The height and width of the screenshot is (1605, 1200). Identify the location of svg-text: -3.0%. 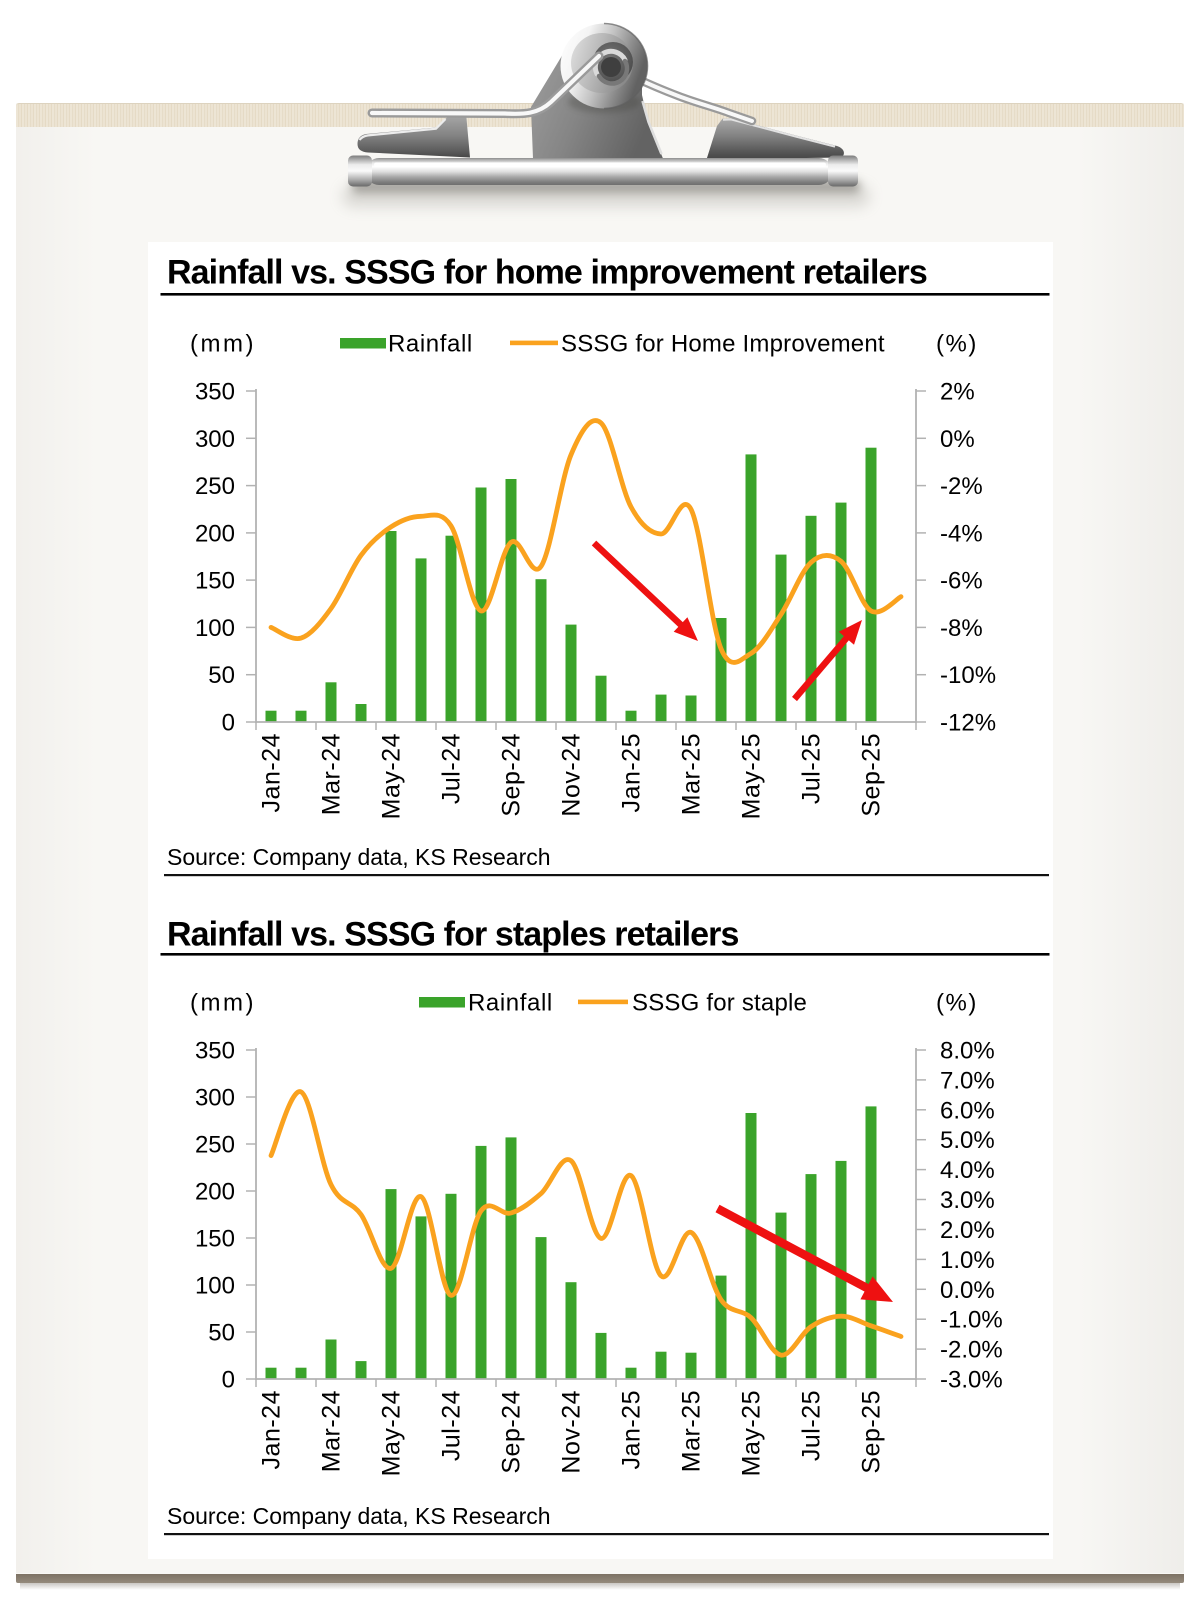
(971, 1380).